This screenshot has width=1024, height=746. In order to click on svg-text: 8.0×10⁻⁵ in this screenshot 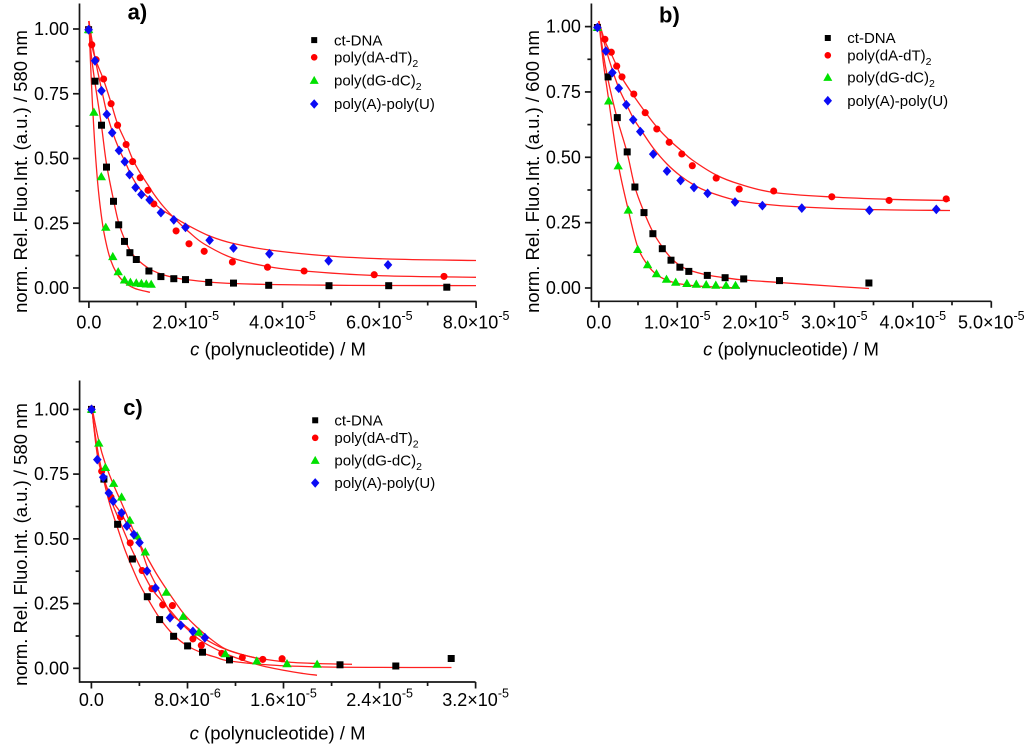, I will do `click(476, 321)`.